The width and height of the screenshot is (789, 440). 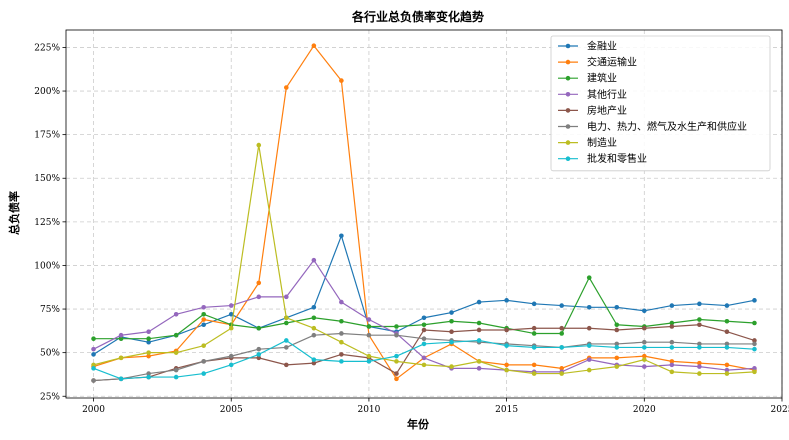 What do you see at coordinates (607, 110) in the screenshot?
I see `legend-label: 房地产业` at bounding box center [607, 110].